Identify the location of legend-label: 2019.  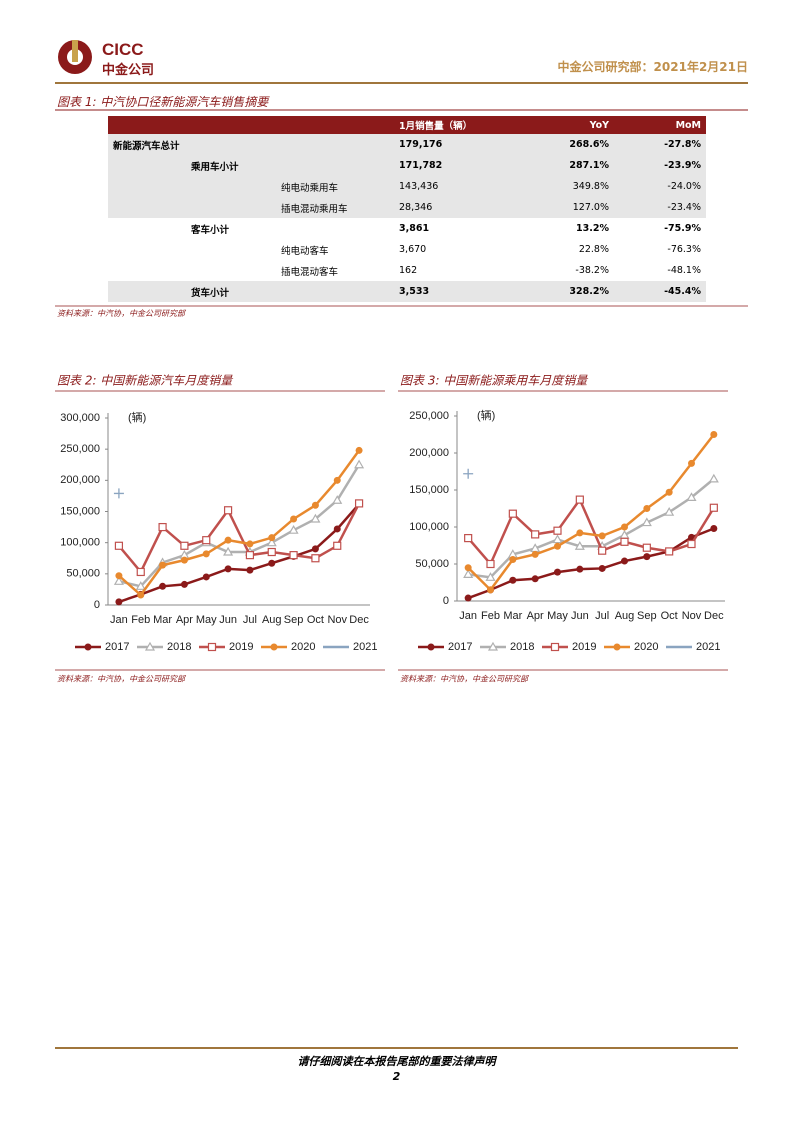
(241, 647).